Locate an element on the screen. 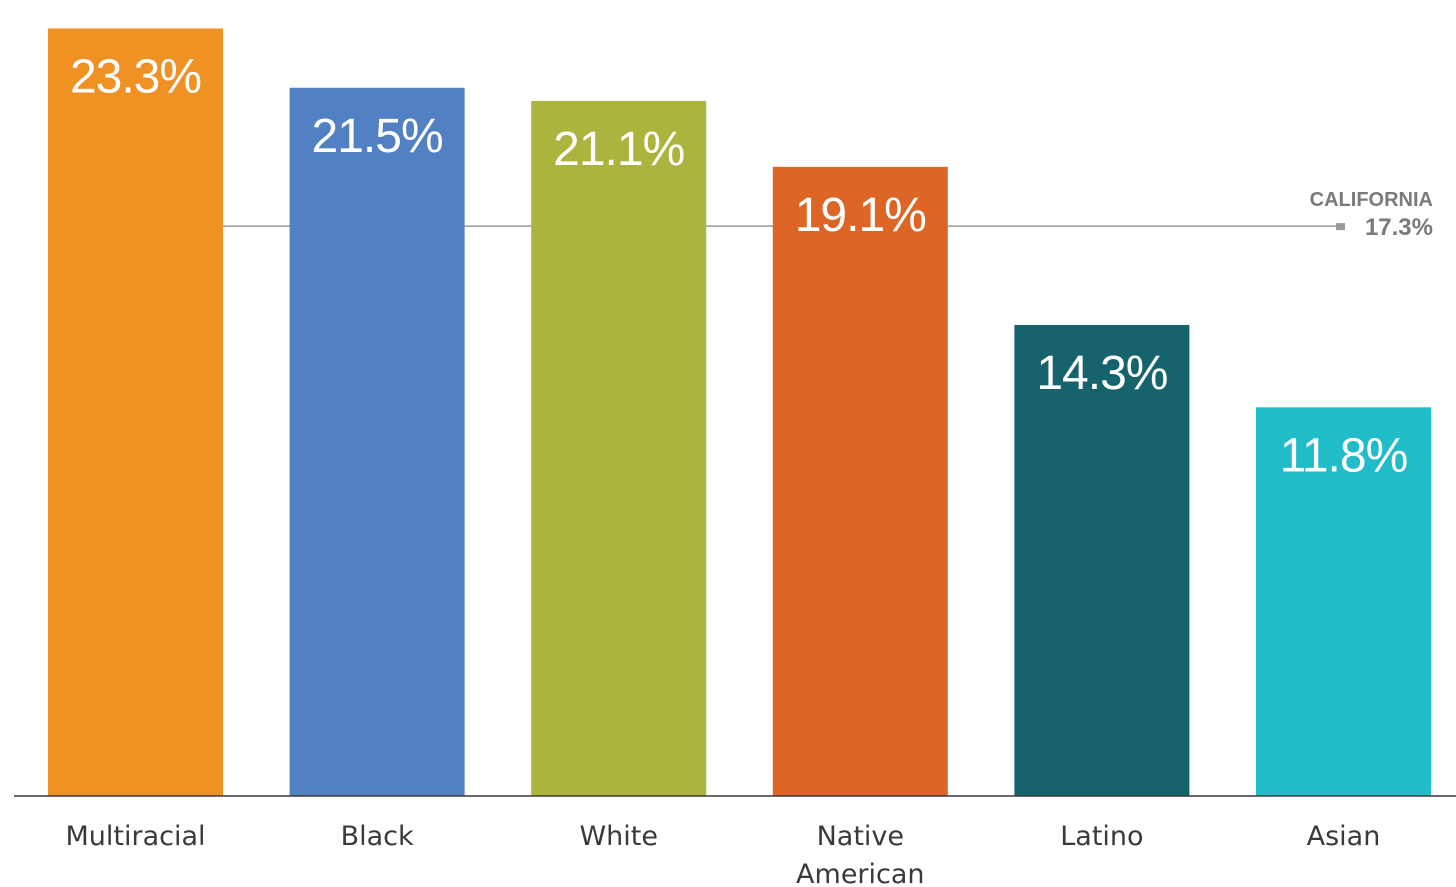 The image size is (1456, 887). bar-white is located at coordinates (619, 448).